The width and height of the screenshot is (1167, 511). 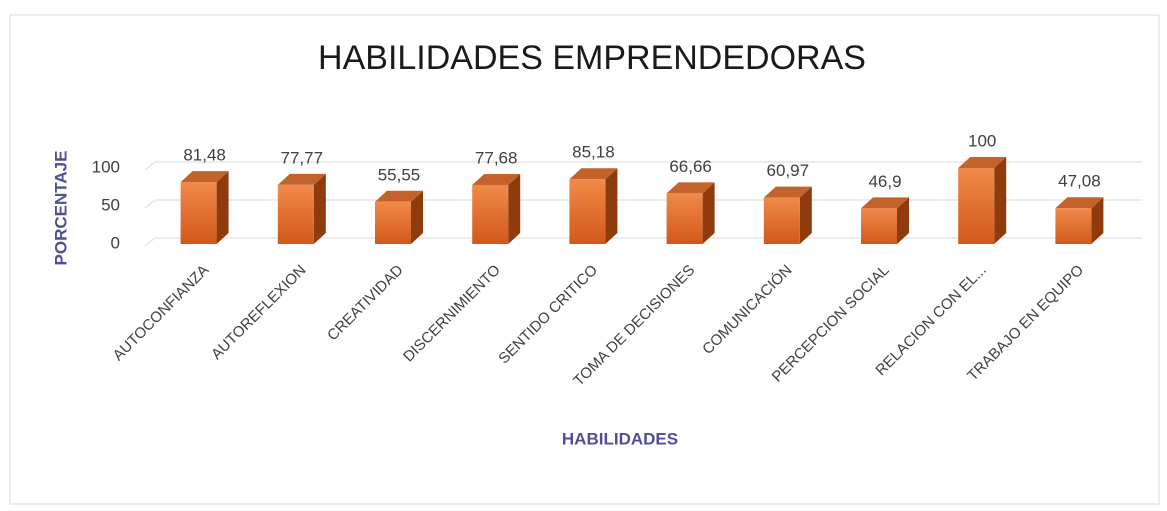 I want to click on data-label: 55,55, so click(x=399, y=174).